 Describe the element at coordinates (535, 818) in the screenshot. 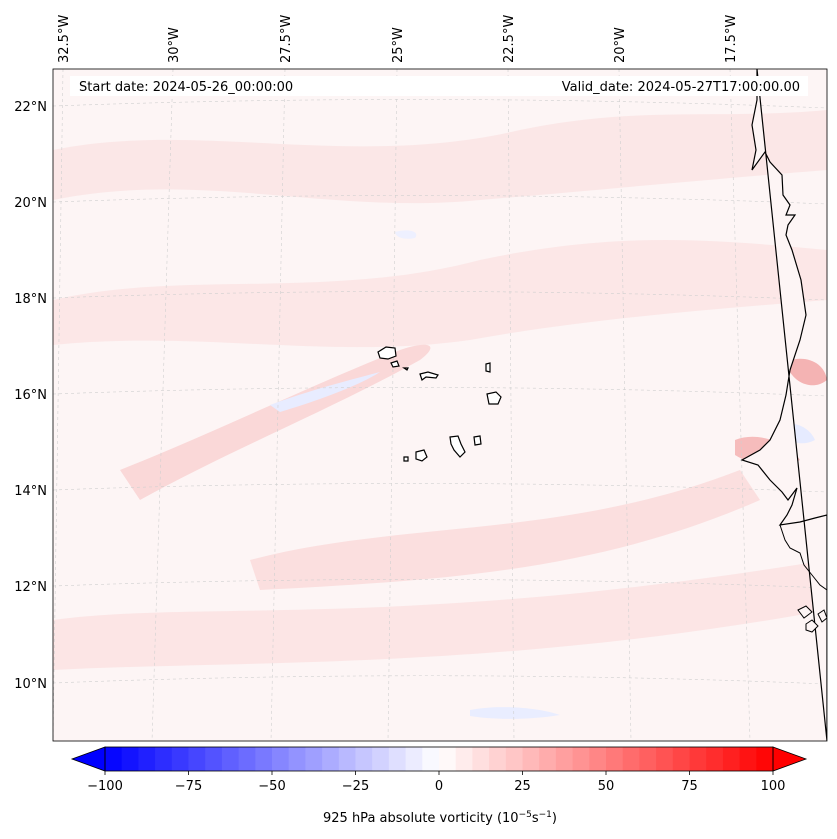

I see `colorbar-label-mid: s` at that location.